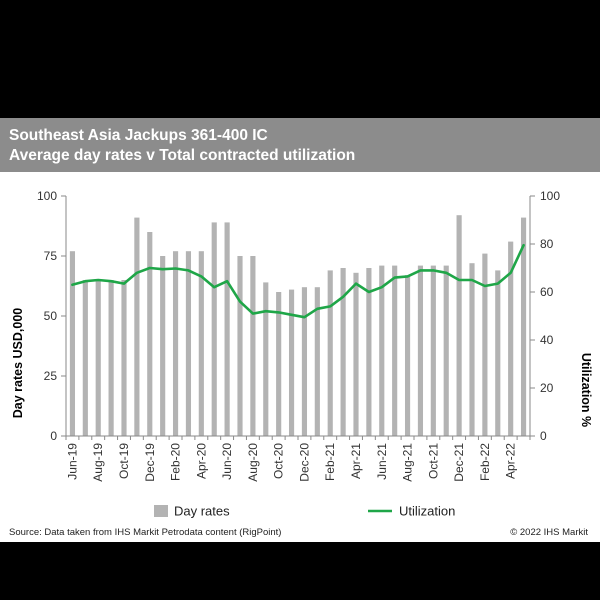  Describe the element at coordinates (427, 511) in the screenshot. I see `legend-label-utilization: Utilization` at that location.